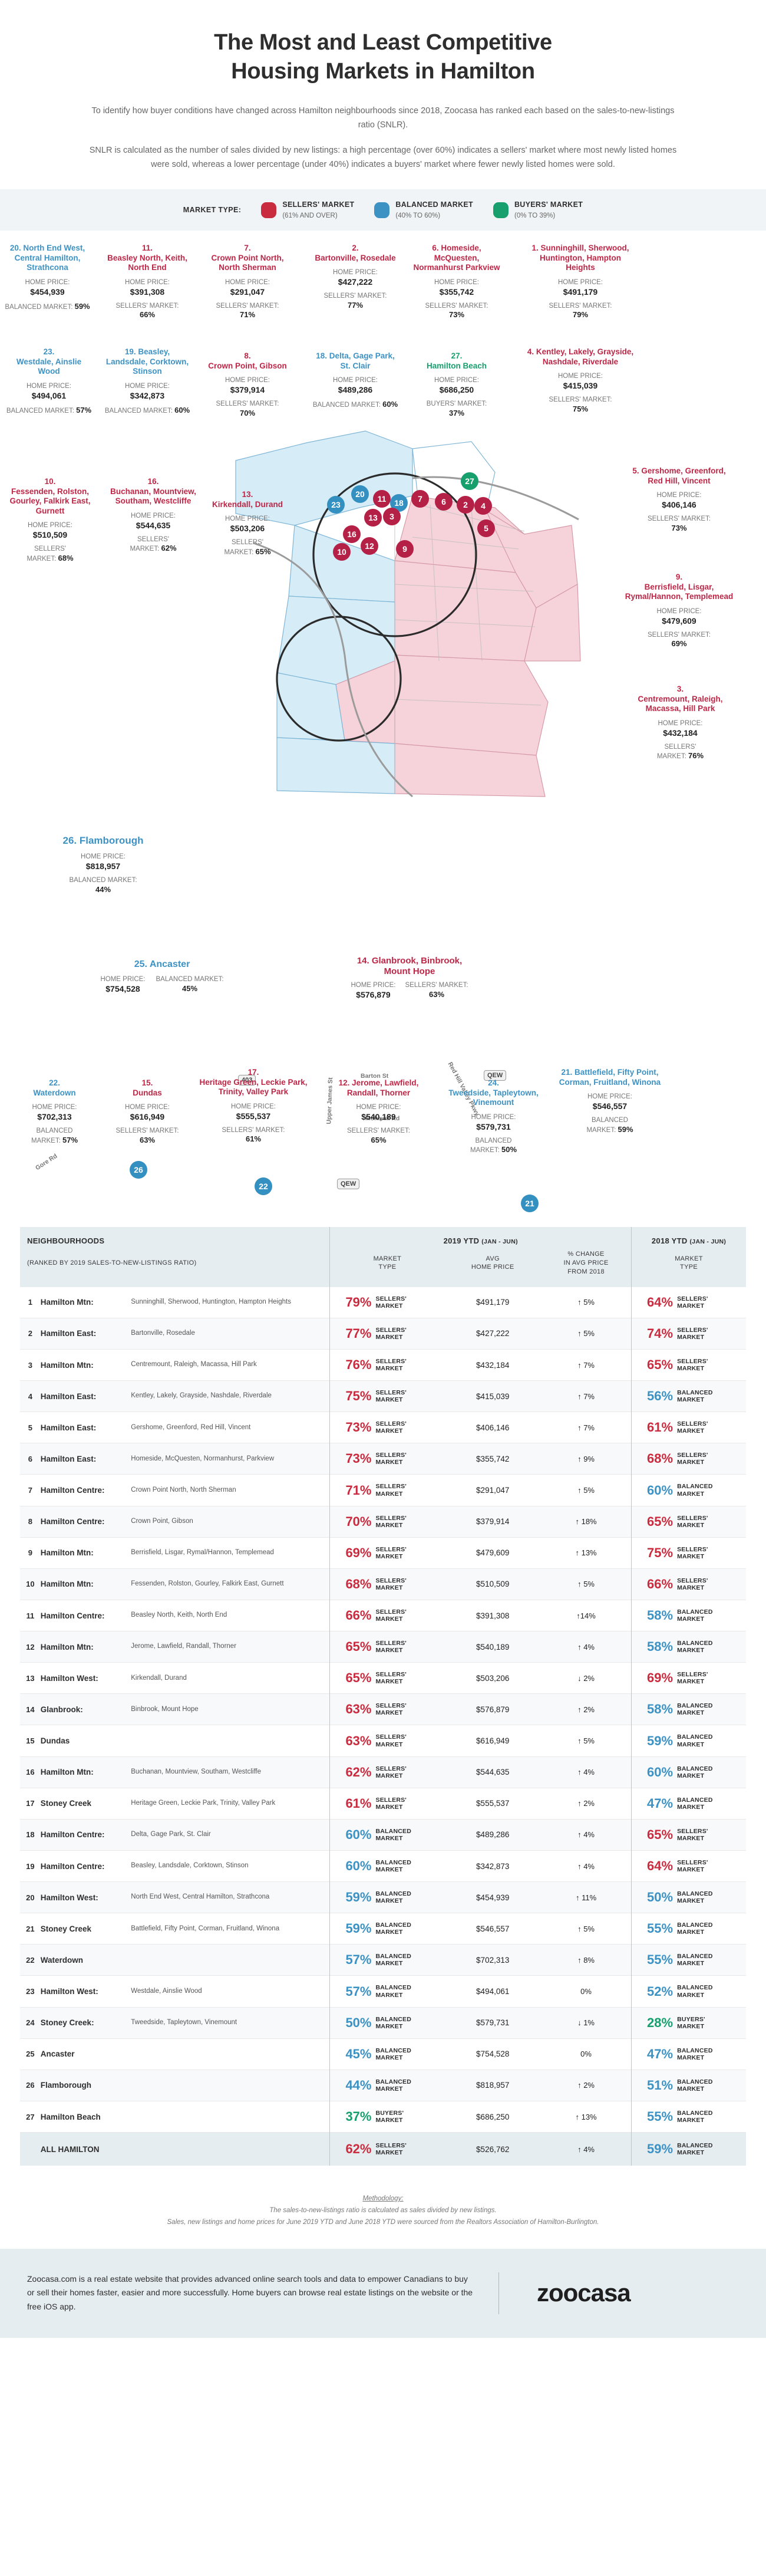  What do you see at coordinates (538, 210) in the screenshot?
I see `legend-item-buyers: BUYERS' MARKET (0% TO 39%)` at bounding box center [538, 210].